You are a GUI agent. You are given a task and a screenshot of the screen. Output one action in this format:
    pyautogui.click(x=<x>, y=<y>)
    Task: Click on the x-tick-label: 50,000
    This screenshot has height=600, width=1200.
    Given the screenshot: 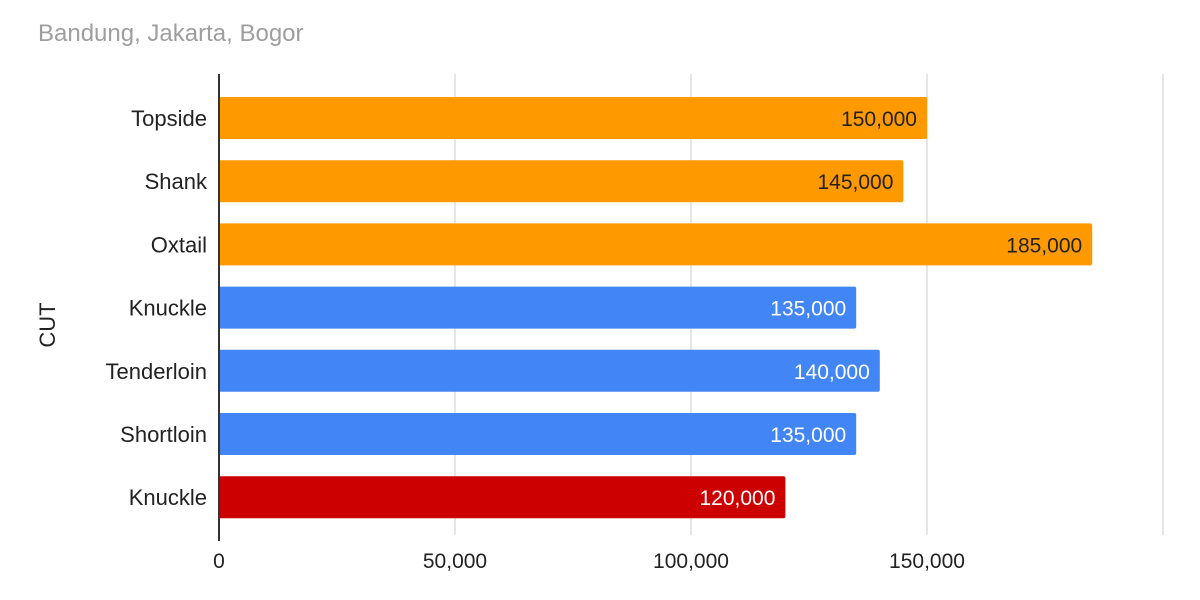 What is the action you would take?
    pyautogui.click(x=455, y=561)
    